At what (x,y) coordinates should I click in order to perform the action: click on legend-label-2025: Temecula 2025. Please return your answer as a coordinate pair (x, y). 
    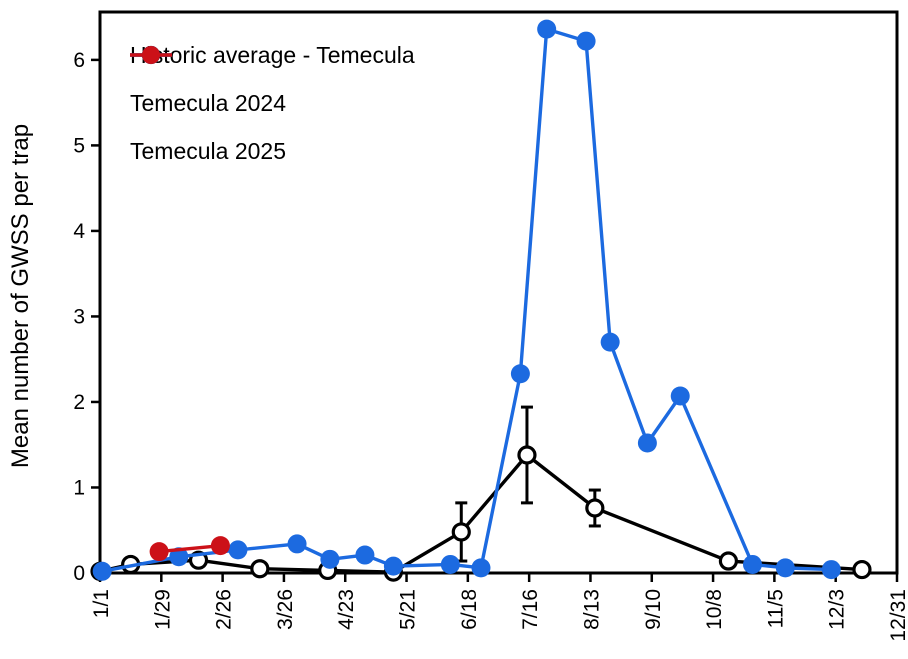
    Looking at the image, I should click on (208, 150).